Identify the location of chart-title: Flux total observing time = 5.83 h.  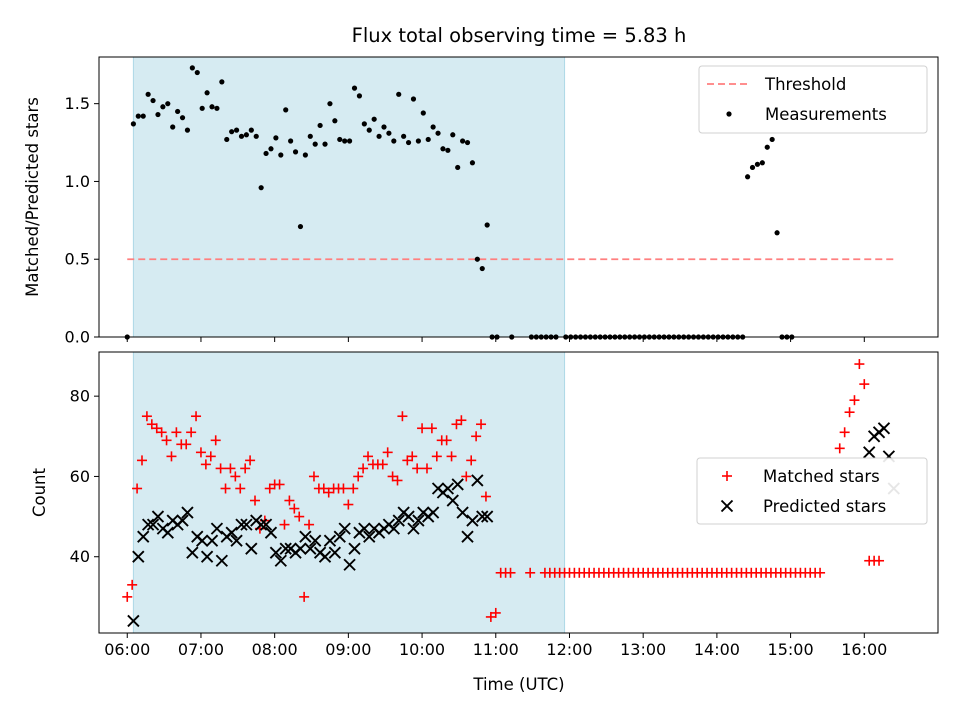
(519, 35).